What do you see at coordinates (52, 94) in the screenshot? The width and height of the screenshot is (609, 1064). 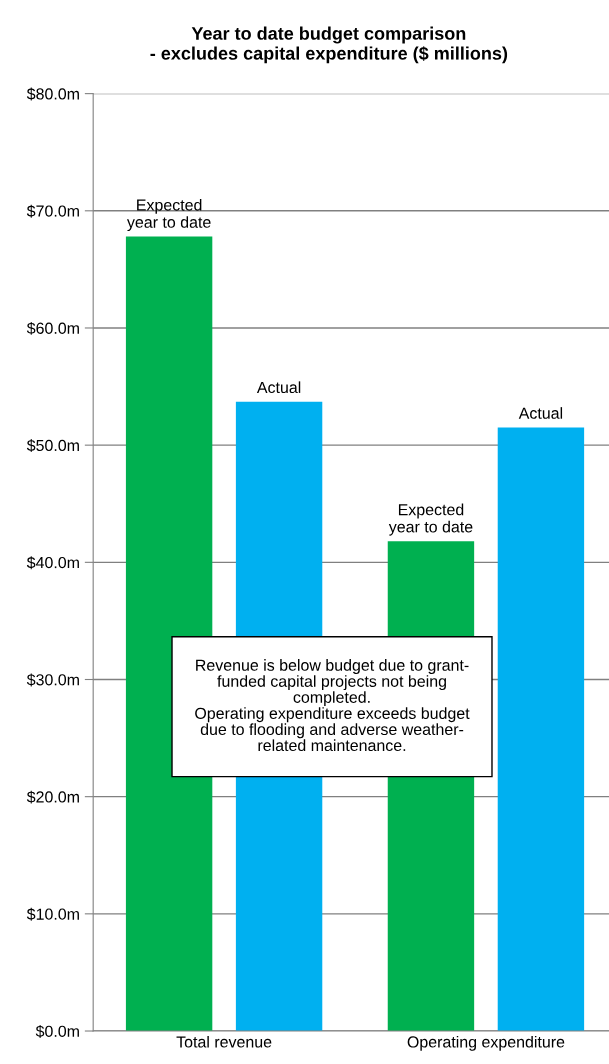 I see `y-tick-label: $80.0m` at bounding box center [52, 94].